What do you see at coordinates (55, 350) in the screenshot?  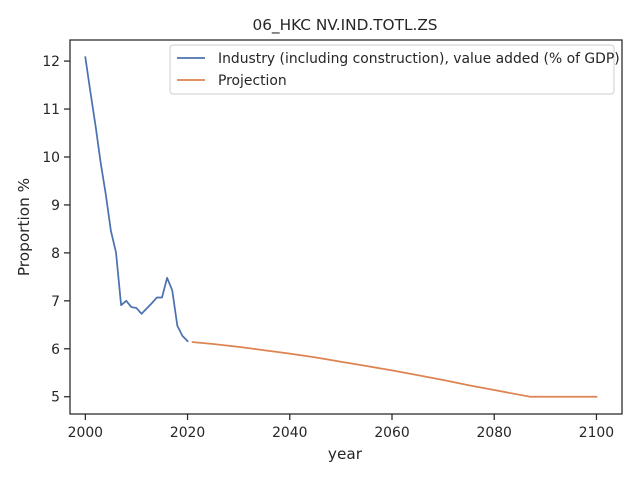 I see `y-tick-label: 6` at bounding box center [55, 350].